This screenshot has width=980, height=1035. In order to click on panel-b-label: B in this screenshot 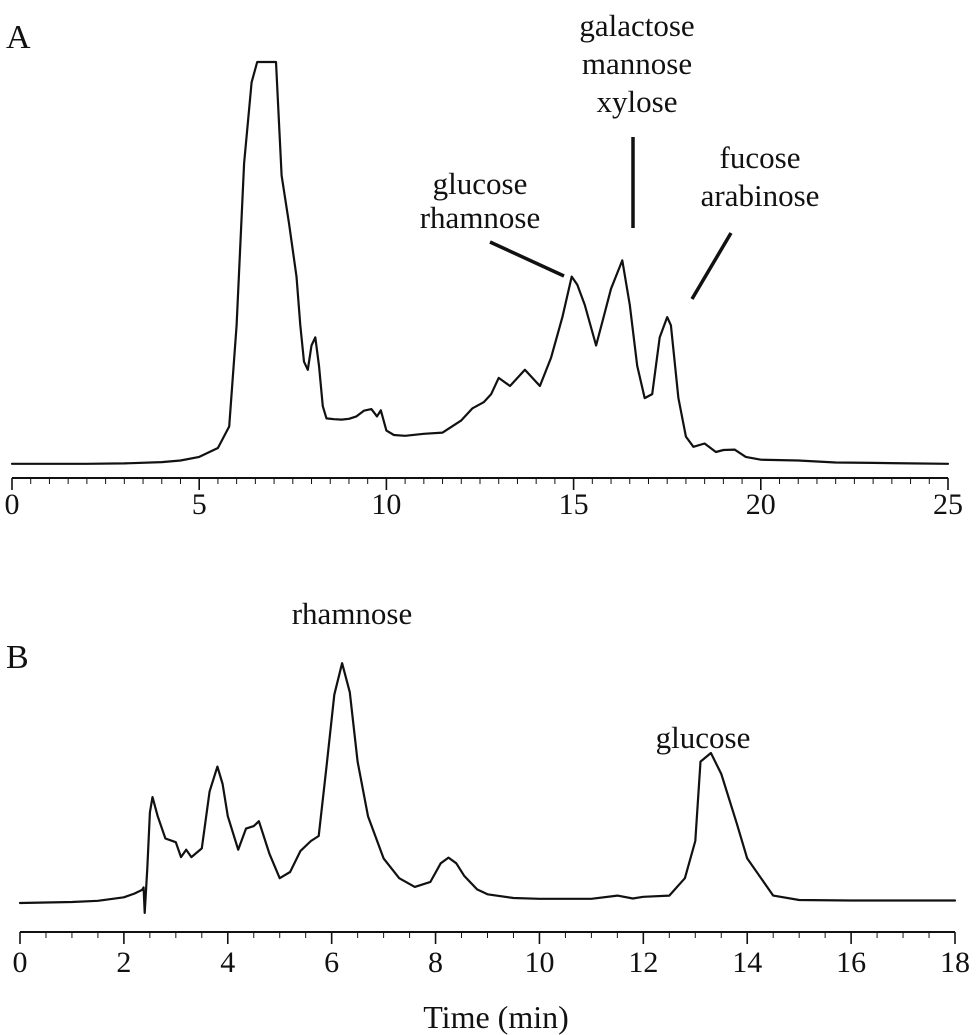, I will do `click(17, 657)`.